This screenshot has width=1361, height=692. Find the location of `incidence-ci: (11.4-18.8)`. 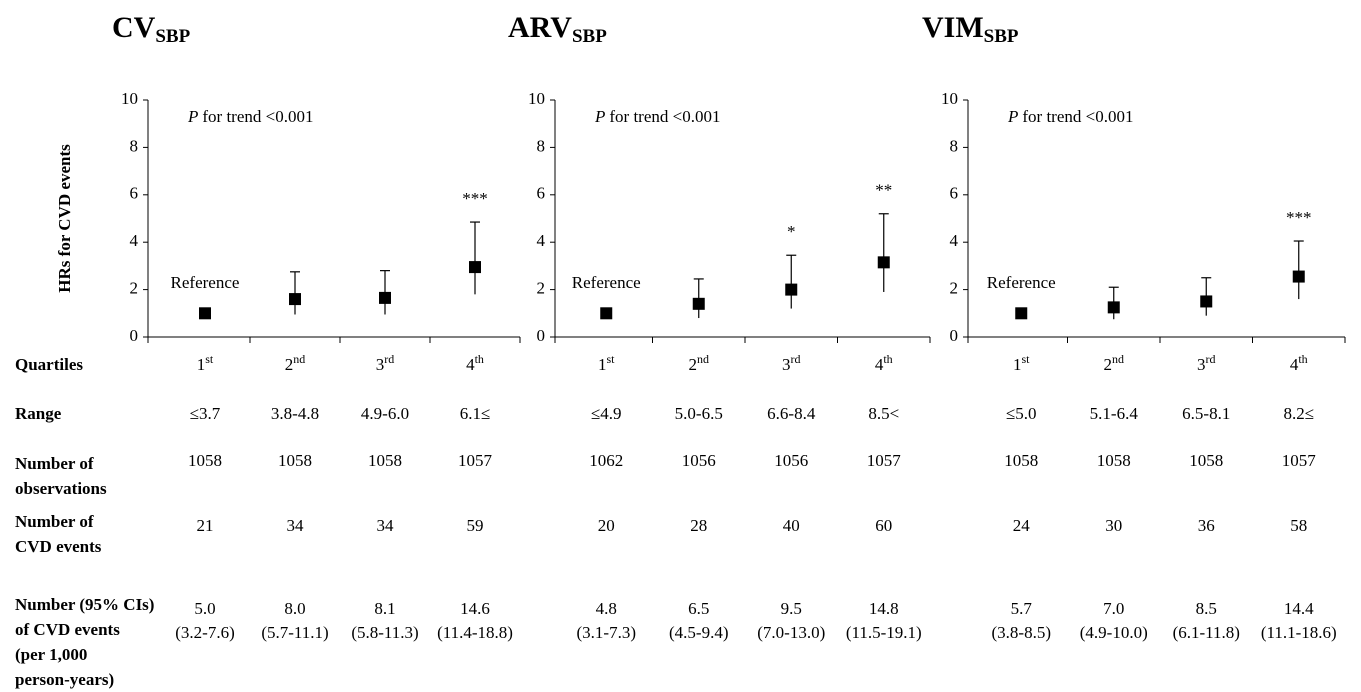

incidence-ci: (11.4-18.8) is located at coordinates (475, 632).